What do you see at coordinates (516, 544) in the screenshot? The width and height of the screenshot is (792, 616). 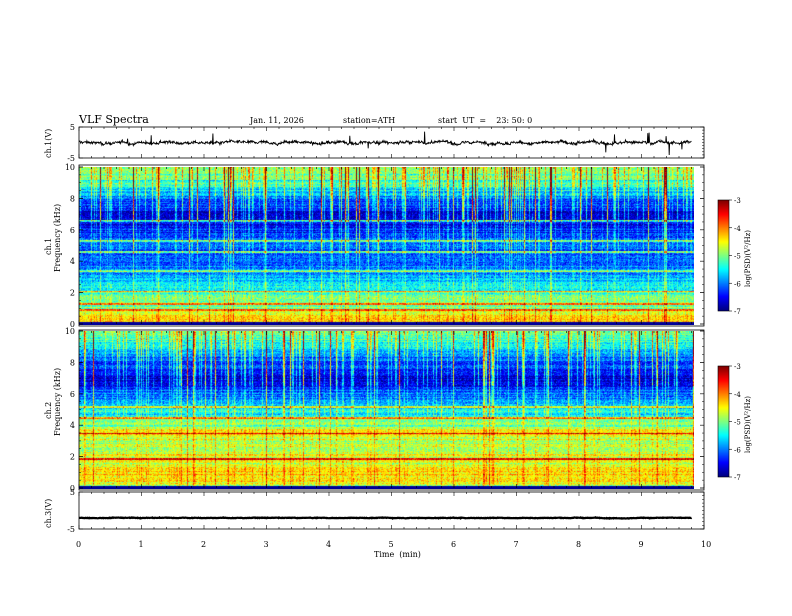 I see `x-tick-label: 7` at bounding box center [516, 544].